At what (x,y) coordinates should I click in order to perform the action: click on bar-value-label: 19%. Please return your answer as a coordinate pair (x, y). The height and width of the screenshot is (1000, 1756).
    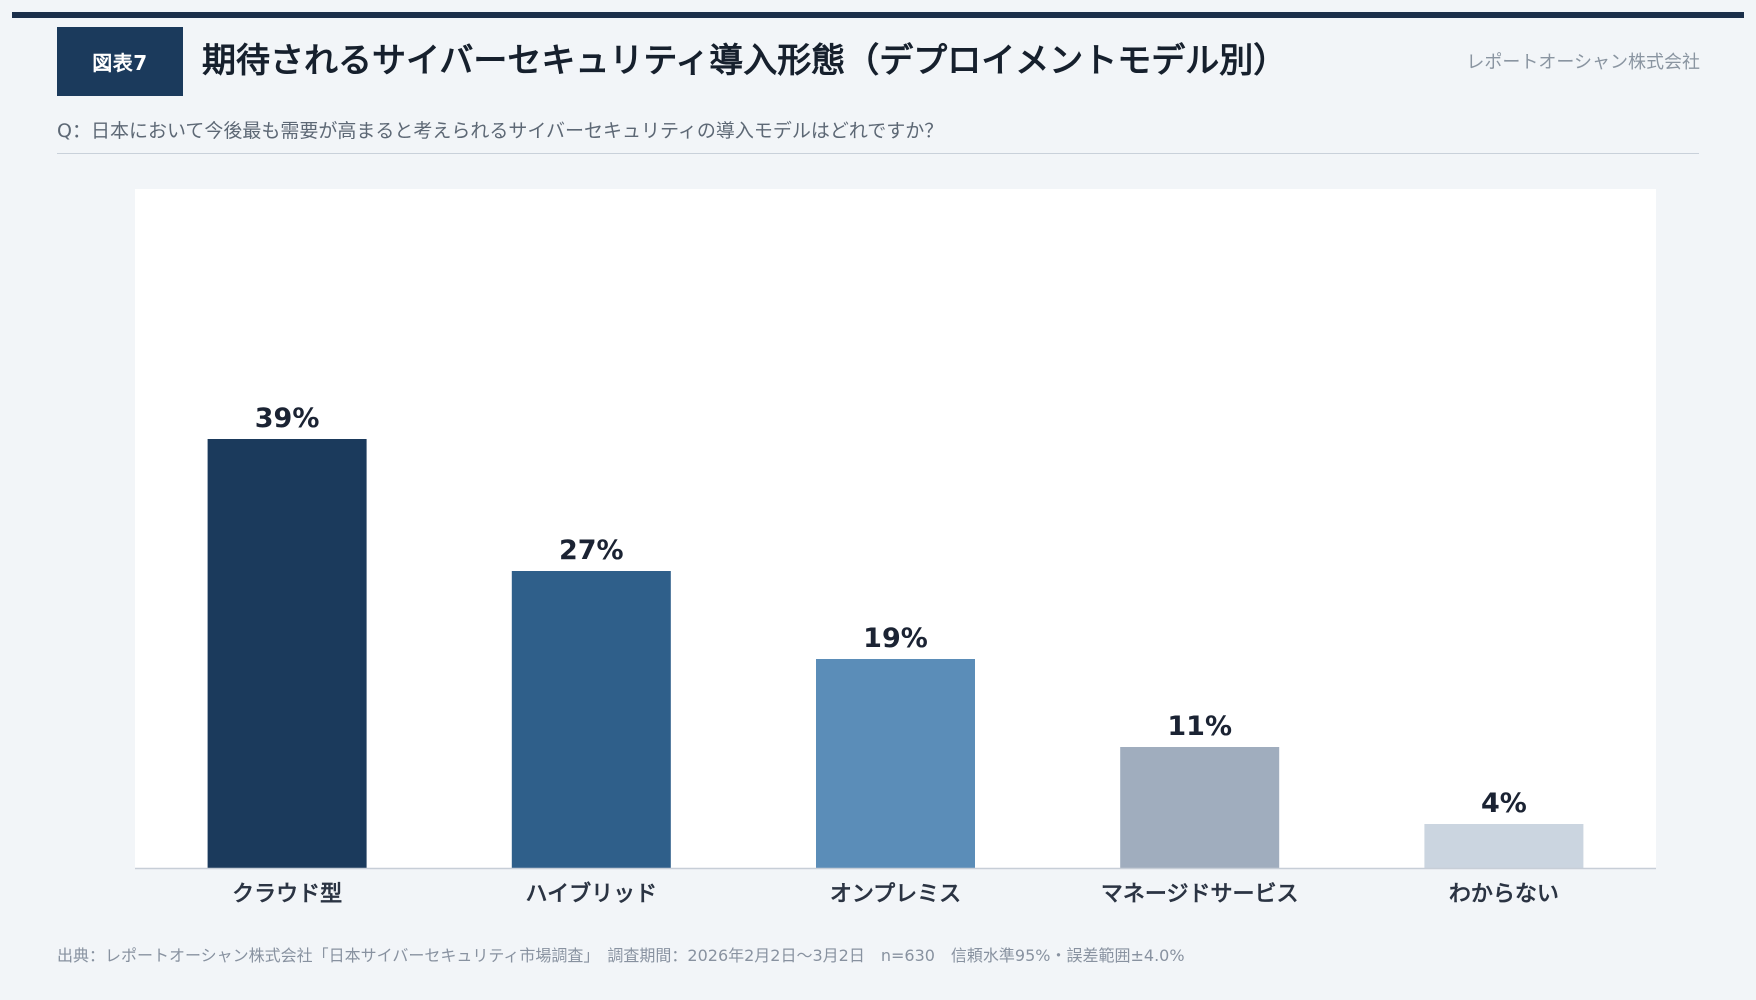
    Looking at the image, I should click on (895, 638).